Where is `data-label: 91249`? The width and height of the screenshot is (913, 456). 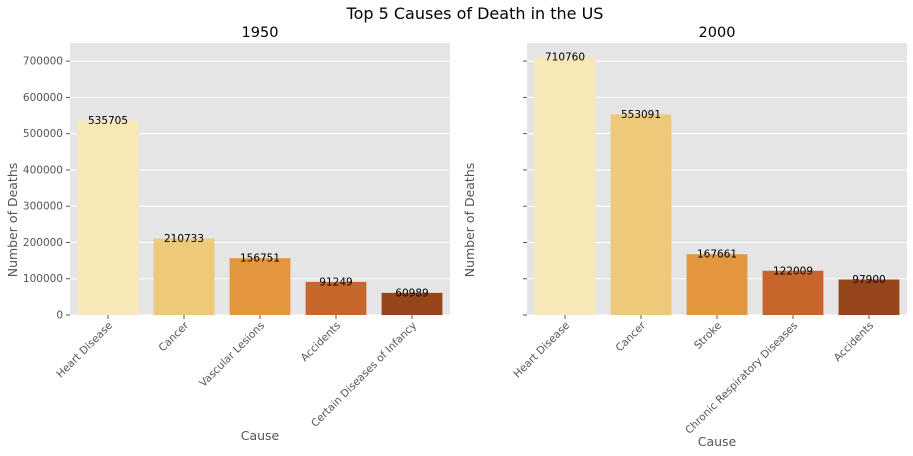
data-label: 91249 is located at coordinates (335, 282).